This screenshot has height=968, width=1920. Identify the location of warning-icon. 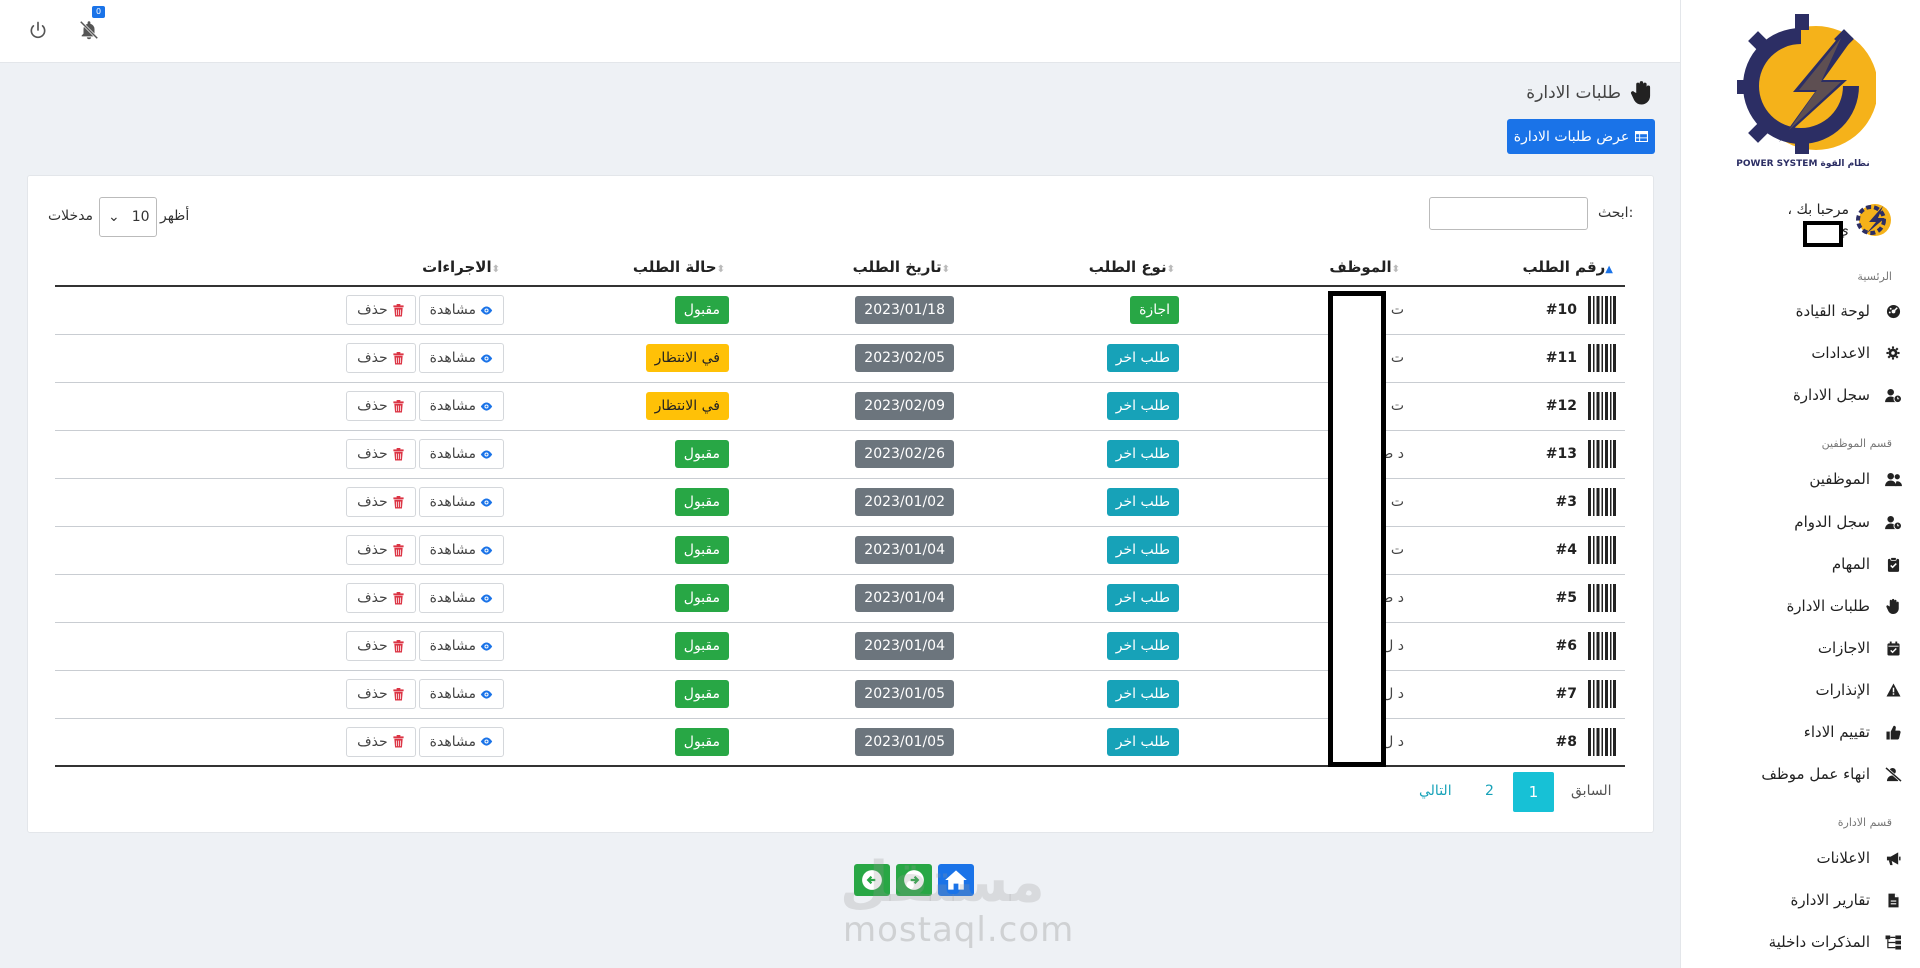
(1893, 690).